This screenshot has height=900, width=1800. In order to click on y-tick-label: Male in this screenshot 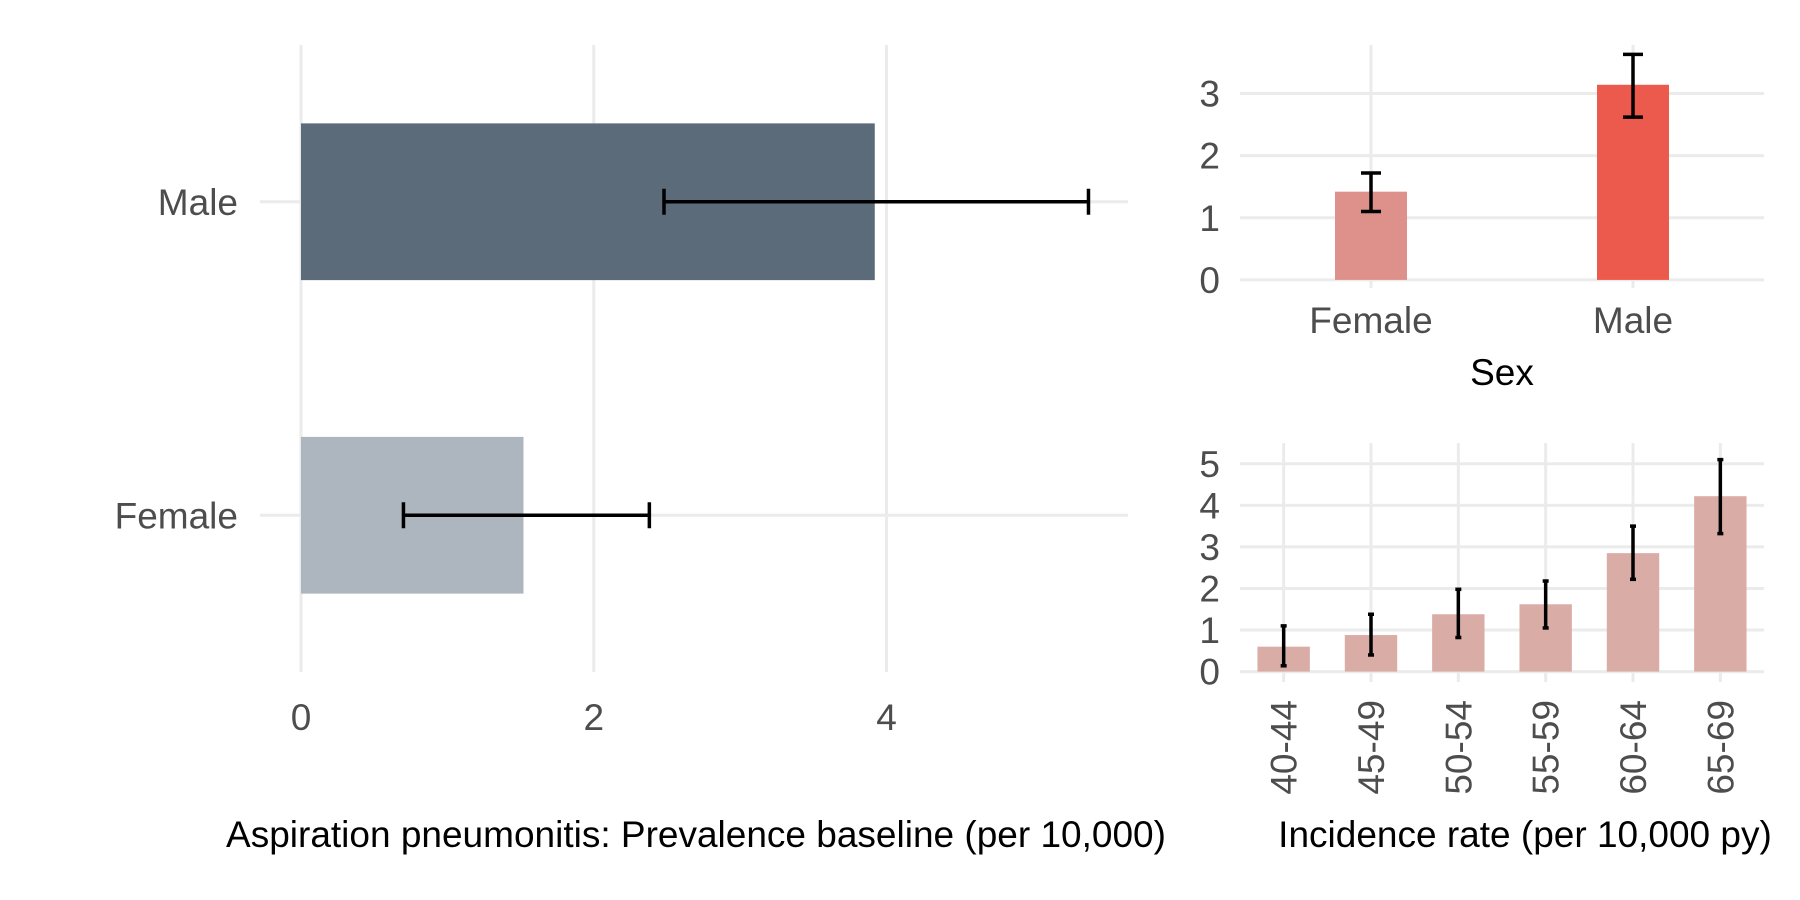, I will do `click(198, 202)`.